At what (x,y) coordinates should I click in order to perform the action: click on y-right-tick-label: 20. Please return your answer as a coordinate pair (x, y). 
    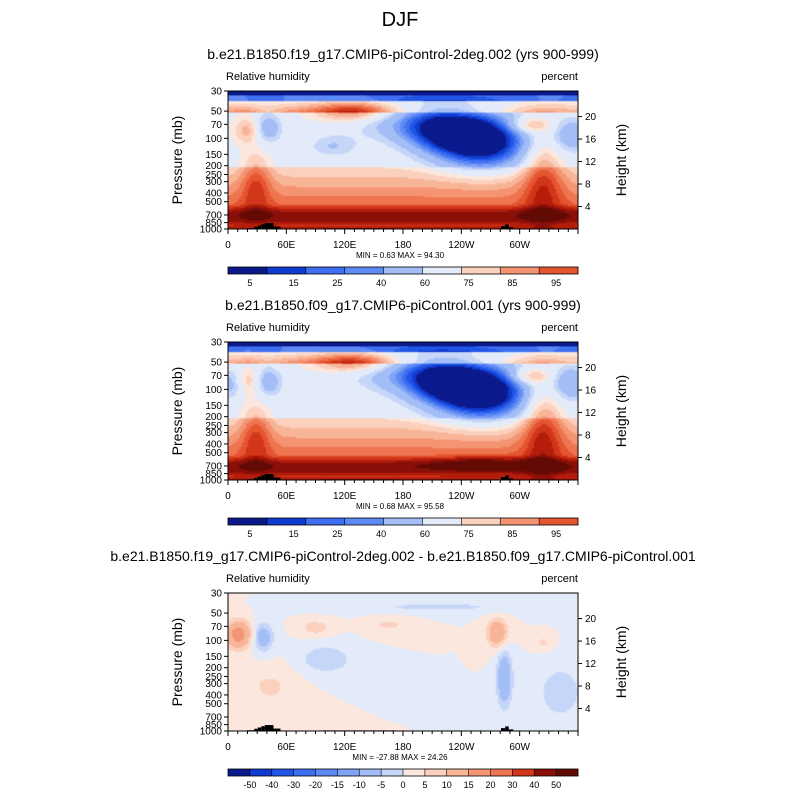
    Looking at the image, I should click on (591, 368).